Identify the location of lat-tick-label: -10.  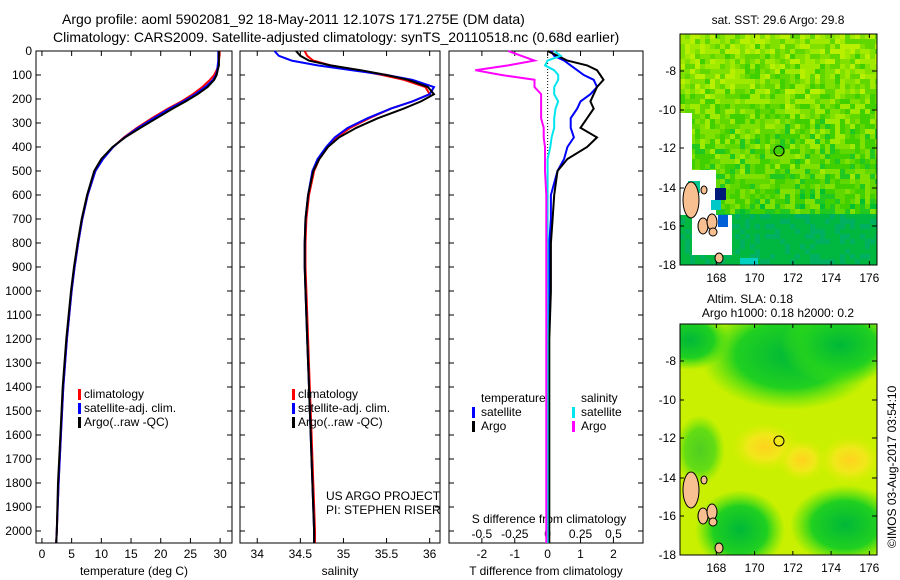
(668, 110).